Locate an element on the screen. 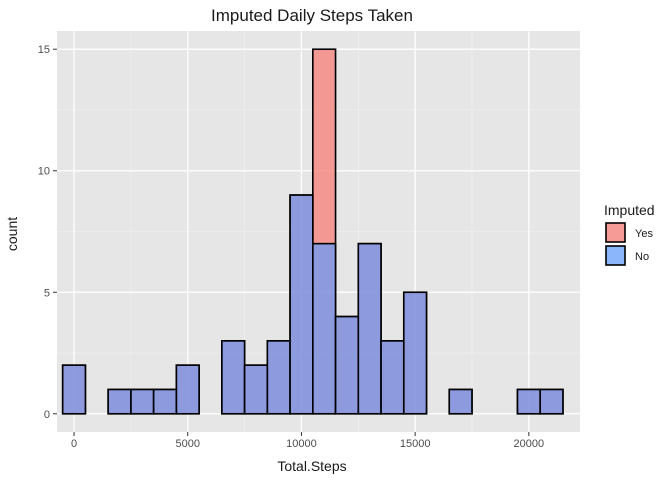 The height and width of the screenshot is (480, 672). y-axis-title: count is located at coordinates (12, 234).